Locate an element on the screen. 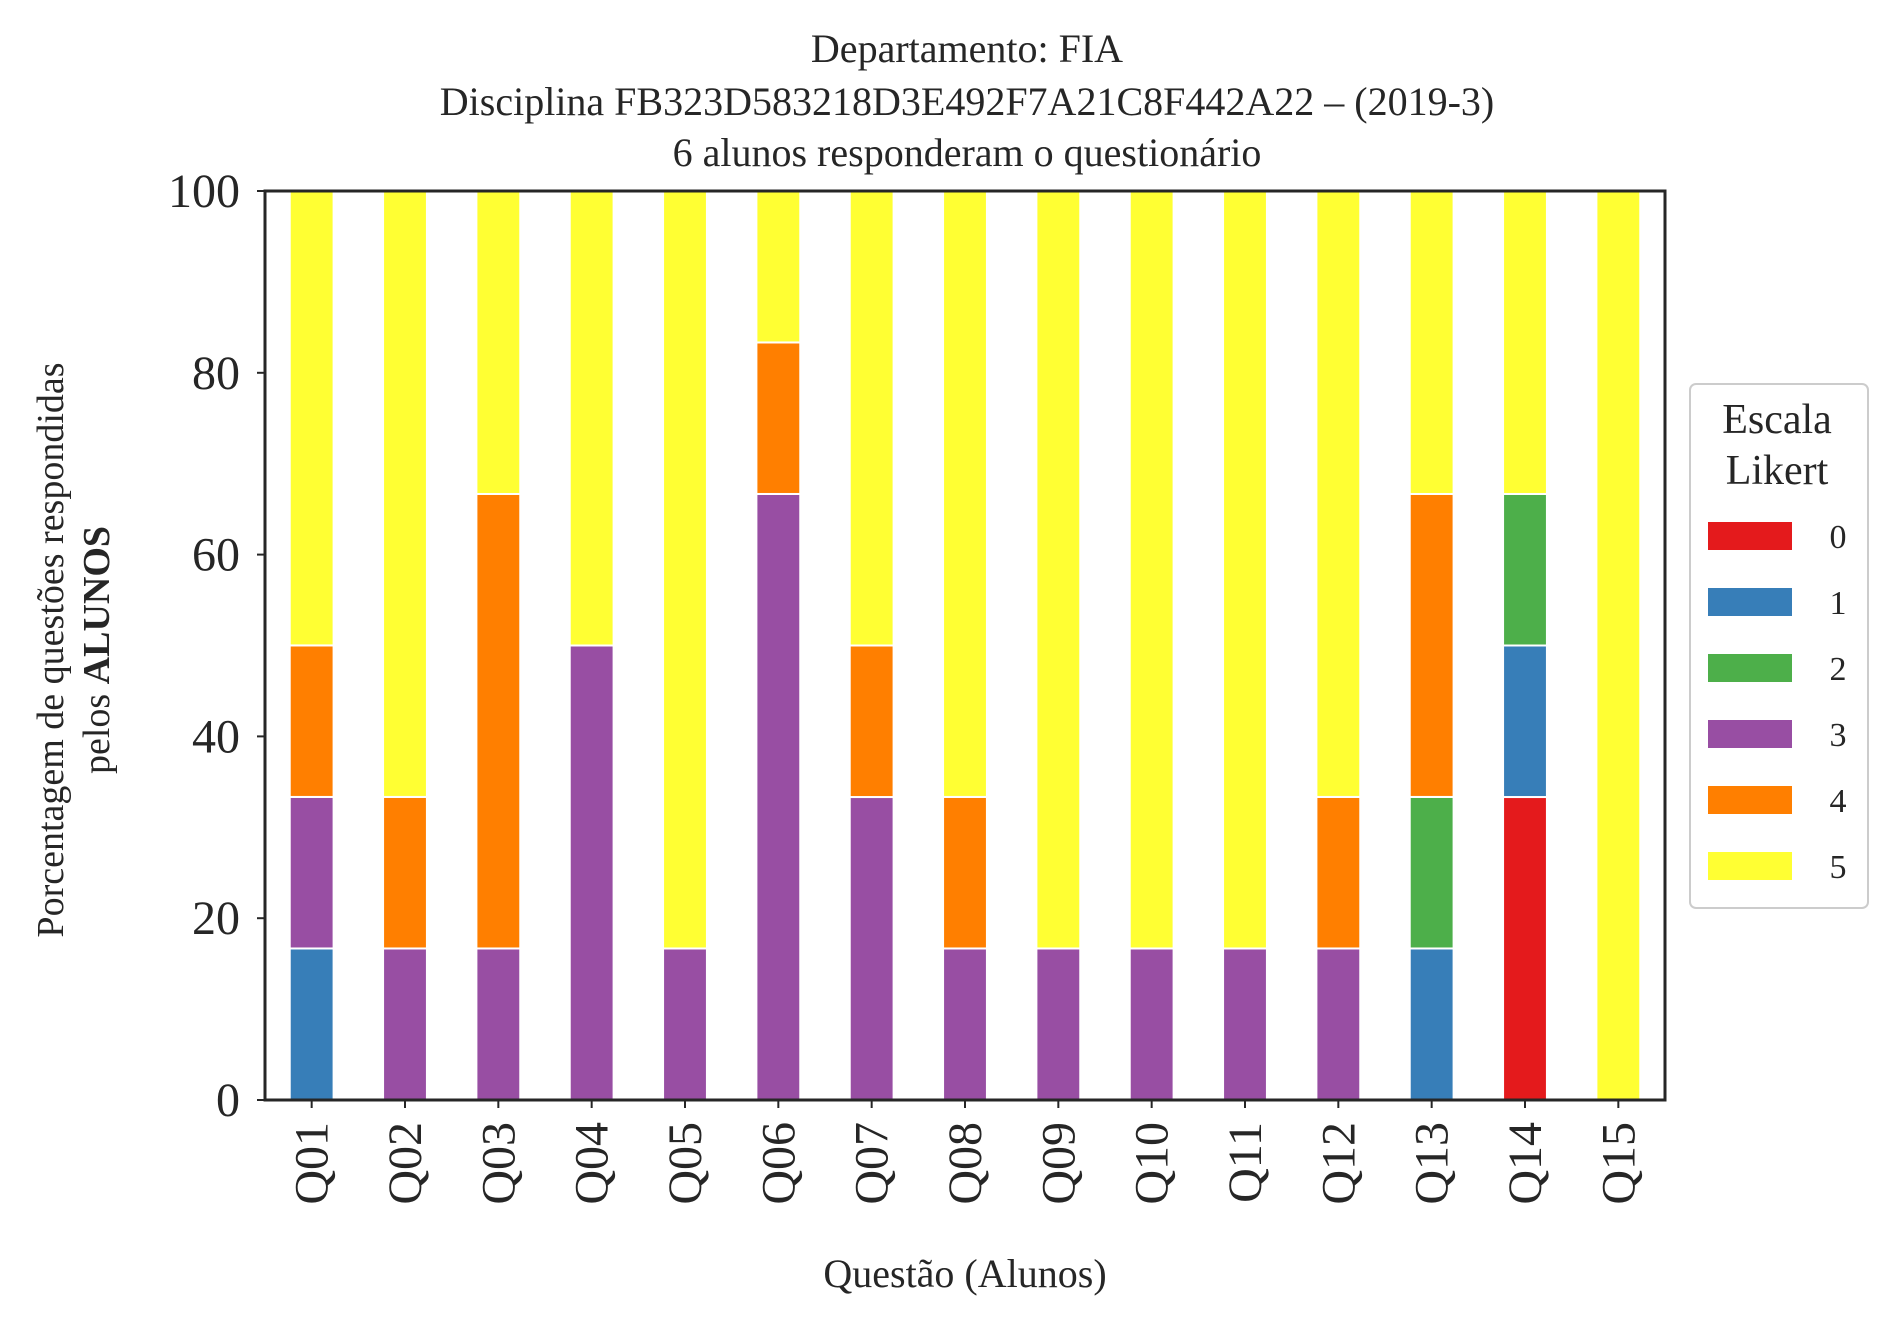 Image resolution: width=1892 pixels, height=1323 pixels. legend-label-5: 5 is located at coordinates (1838, 867).